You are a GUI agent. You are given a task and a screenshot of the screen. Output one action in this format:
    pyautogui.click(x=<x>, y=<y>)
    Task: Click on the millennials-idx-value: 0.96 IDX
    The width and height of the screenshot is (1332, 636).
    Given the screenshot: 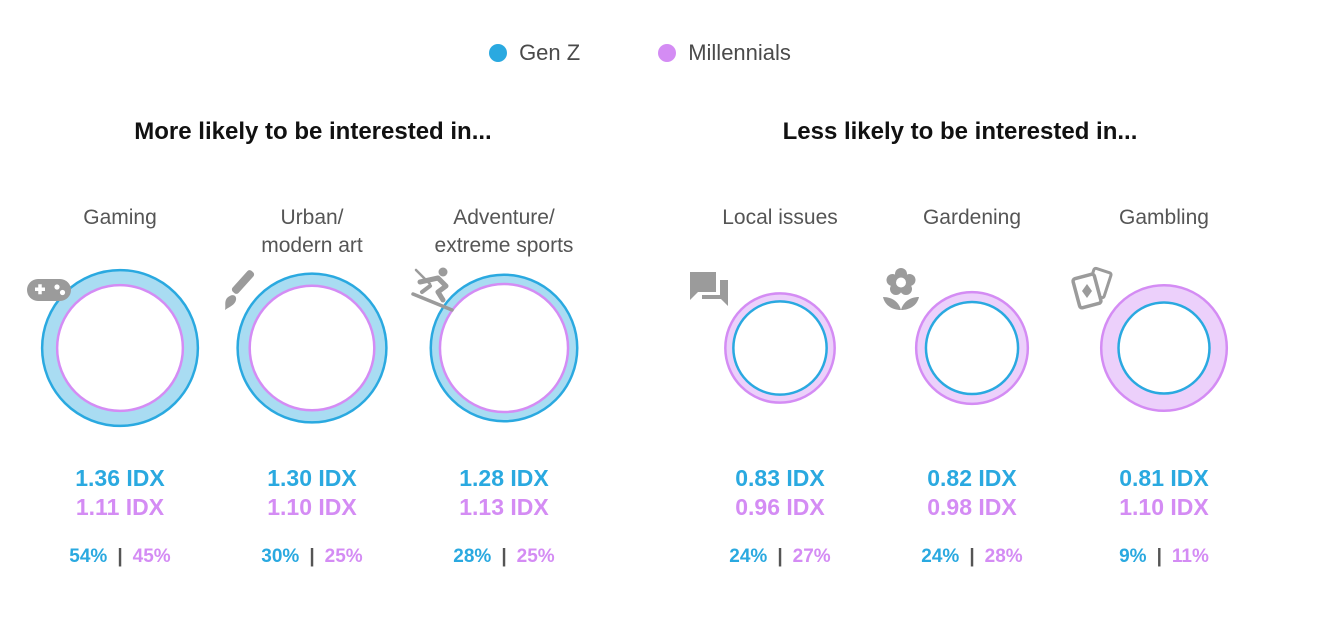 What is the action you would take?
    pyautogui.click(x=780, y=507)
    